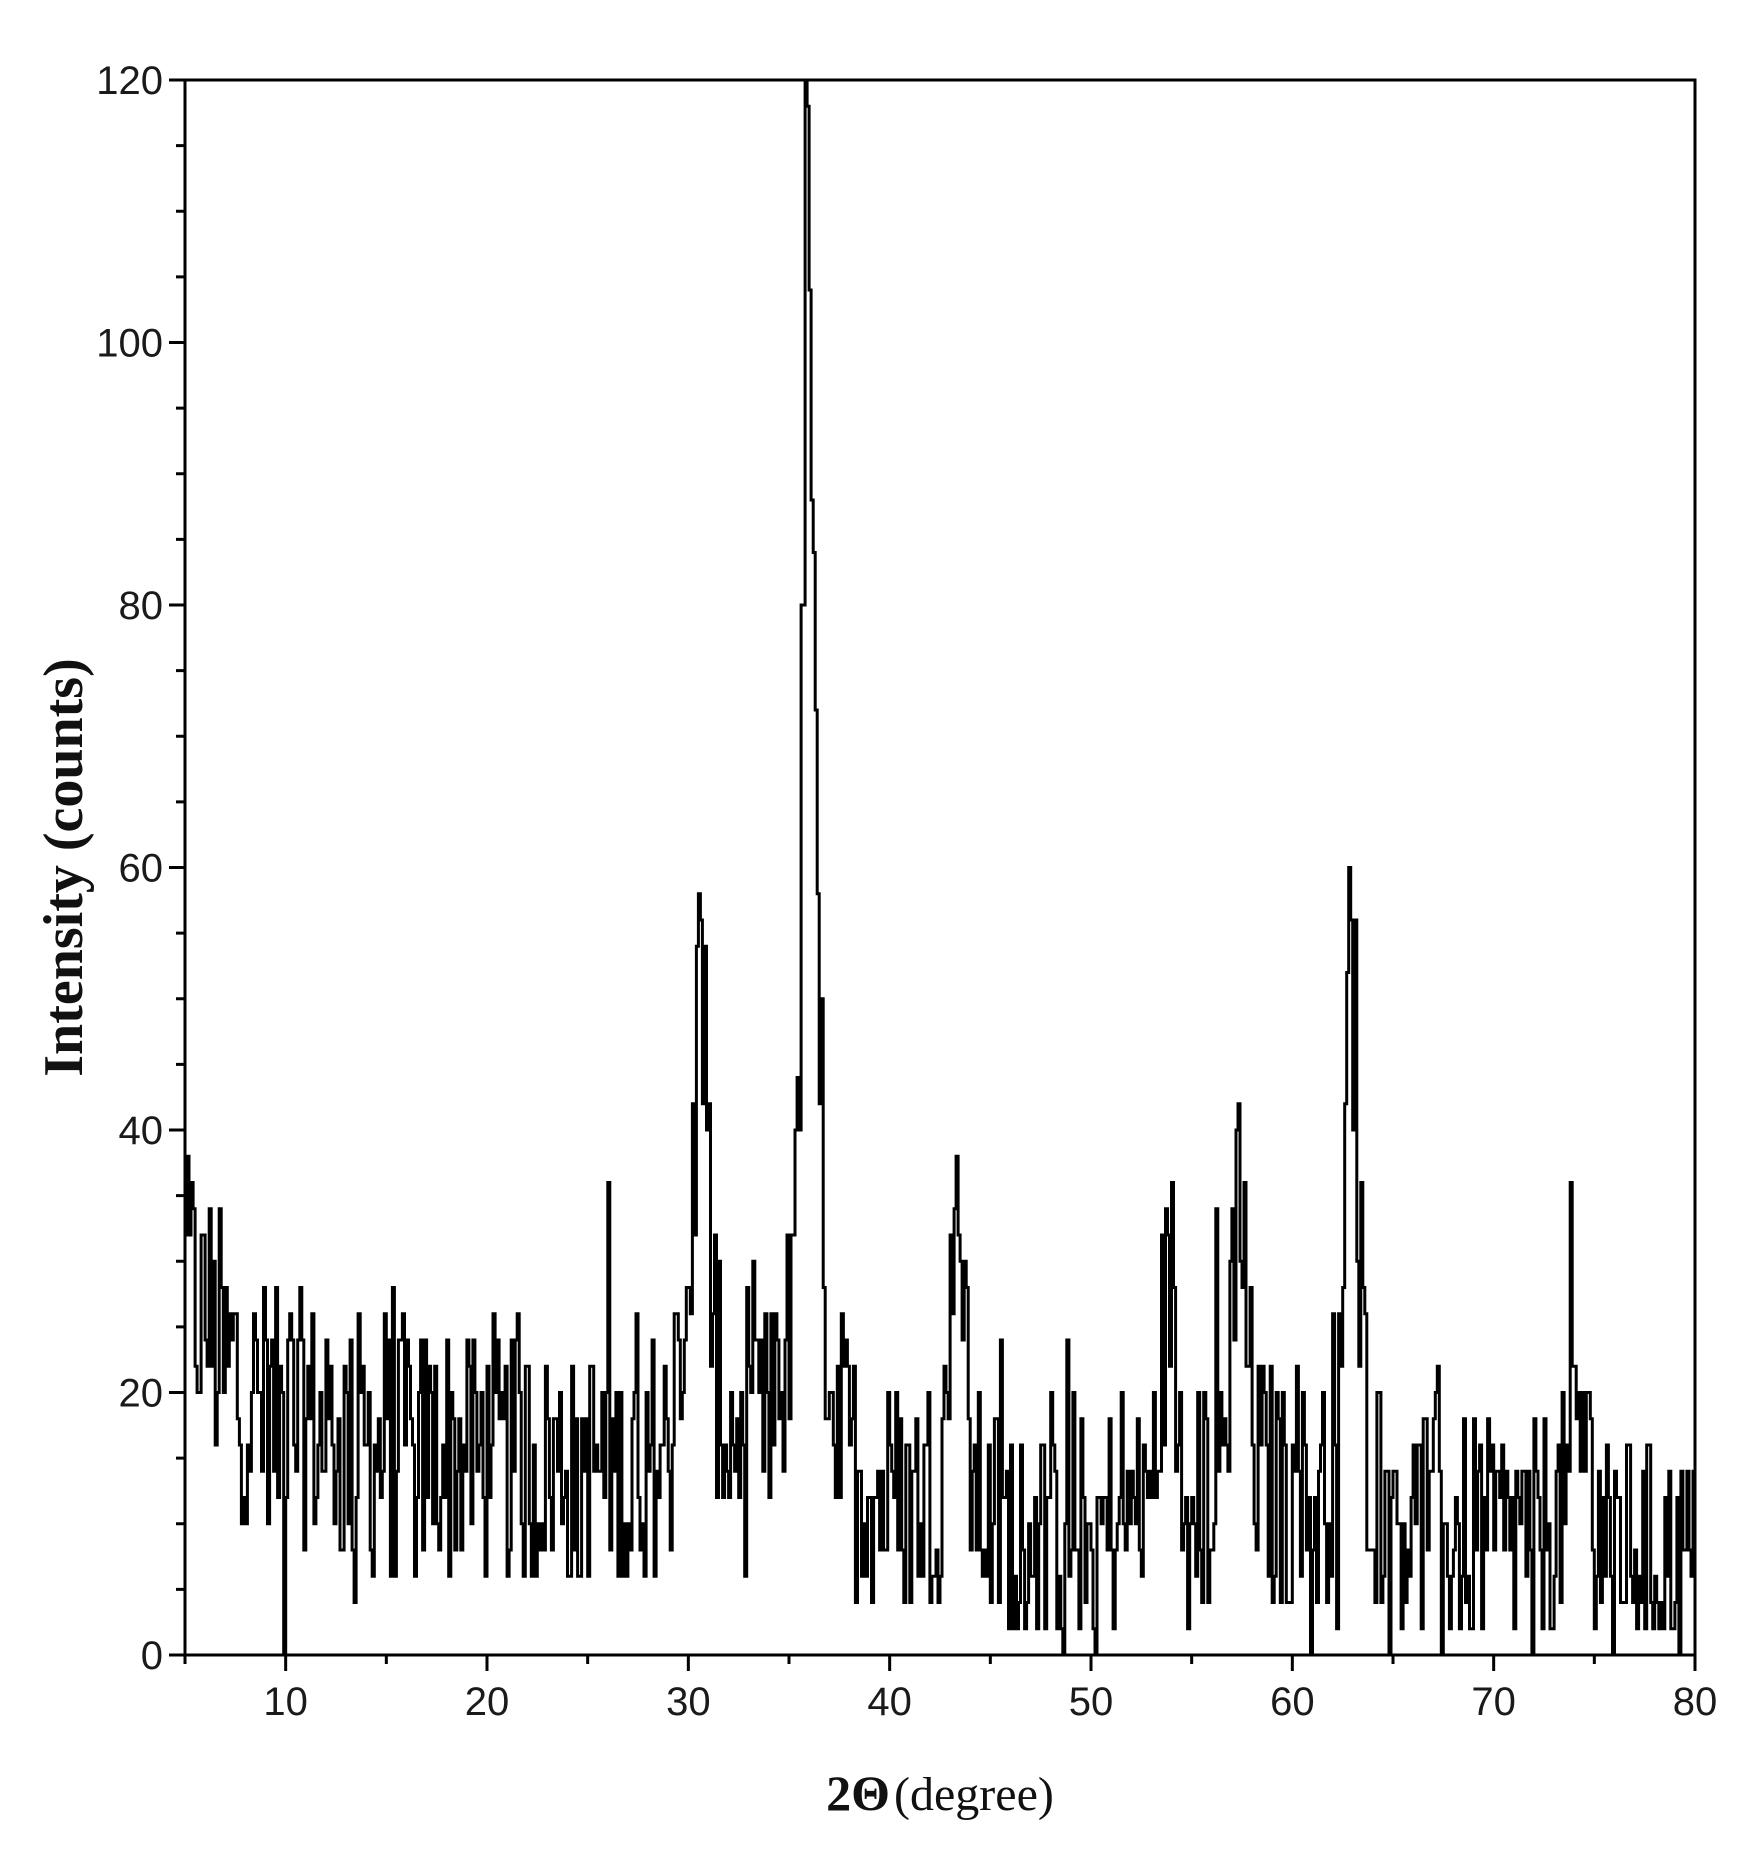 The height and width of the screenshot is (1863, 1753). I want to click on y-tick-label: 60, so click(141, 869).